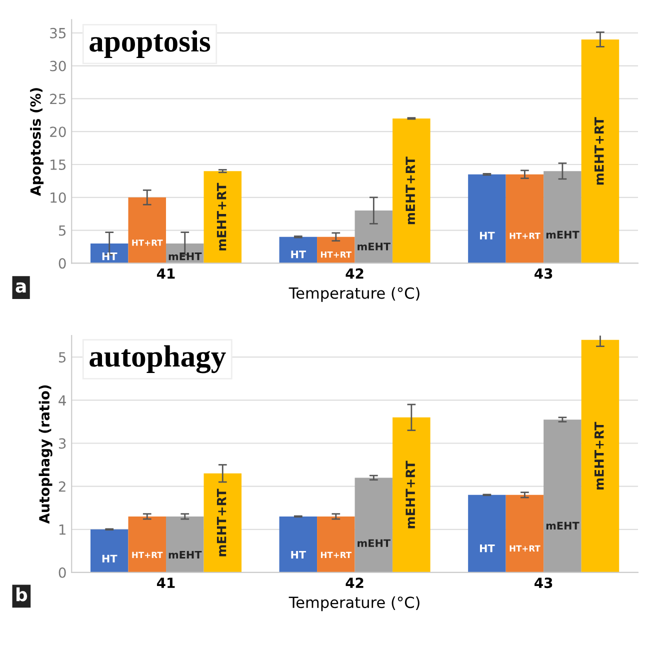 Image resolution: width=651 pixels, height=658 pixels. What do you see at coordinates (62, 400) in the screenshot?
I see `y-tick-label: 4` at bounding box center [62, 400].